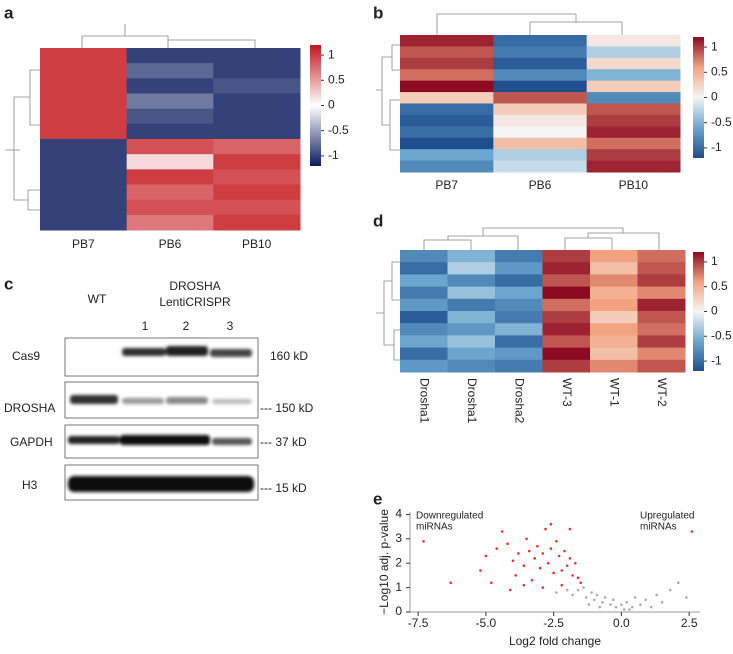  What do you see at coordinates (378, 220) in the screenshot?
I see `panel-letter: d` at bounding box center [378, 220].